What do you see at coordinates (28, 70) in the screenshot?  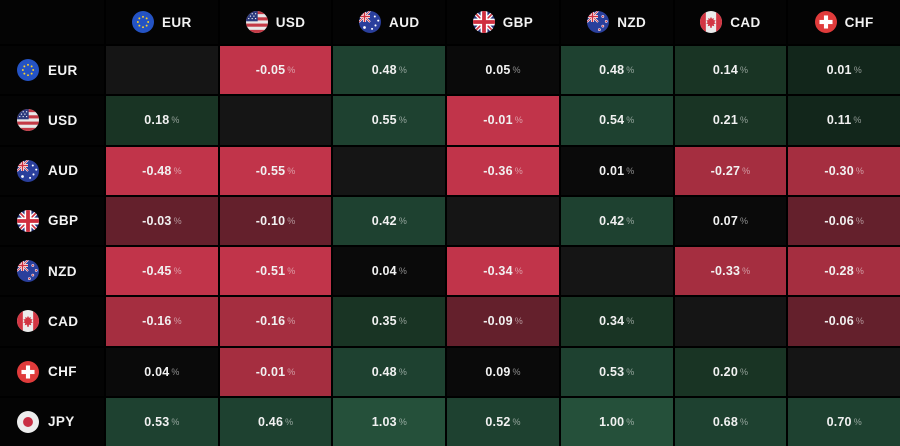 I see `eur-flag-icon` at bounding box center [28, 70].